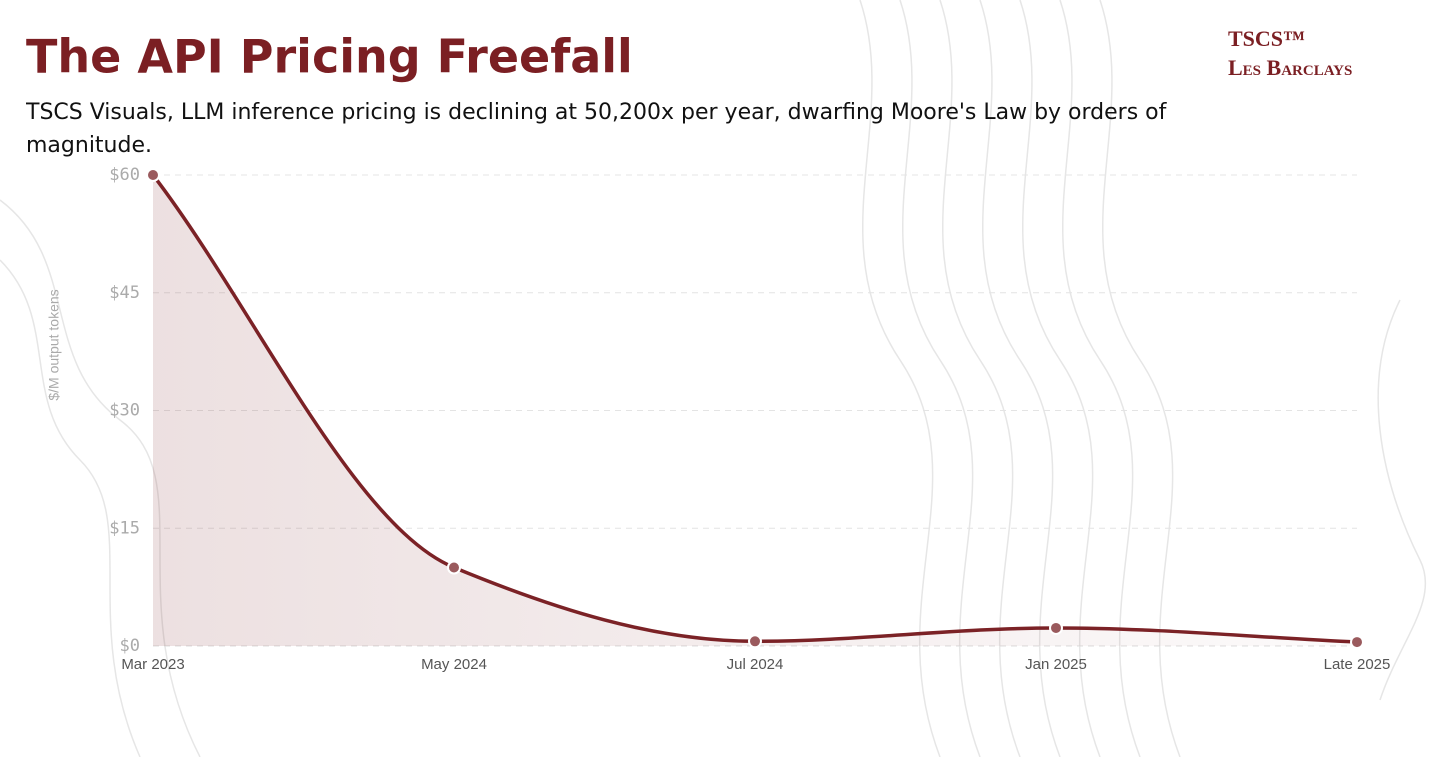  What do you see at coordinates (1266, 38) in the screenshot?
I see `brand-line: TSCS™` at bounding box center [1266, 38].